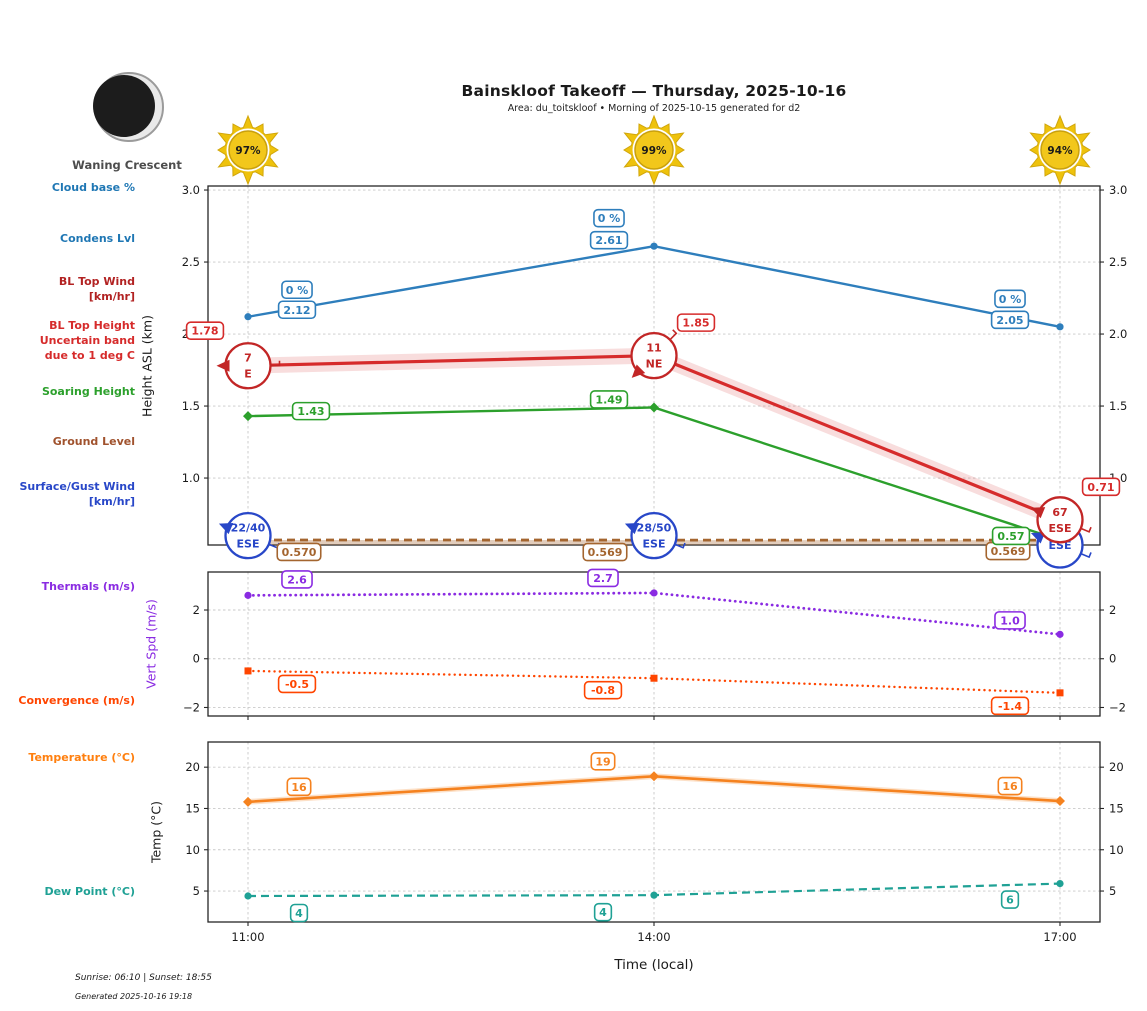 The image size is (1147, 1011). I want to click on legend-thermals: Thermals (m/s), so click(88, 586).